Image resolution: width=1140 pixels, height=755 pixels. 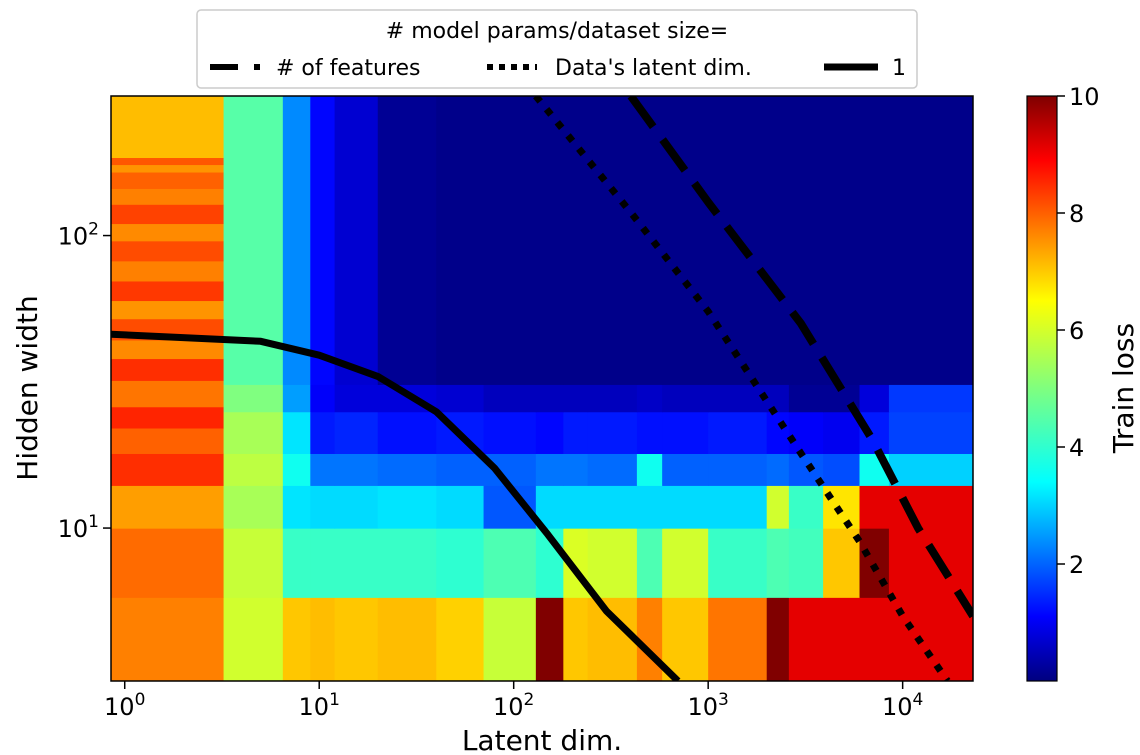 I want to click on colorbar-label: Train loss, so click(x=1123, y=388).